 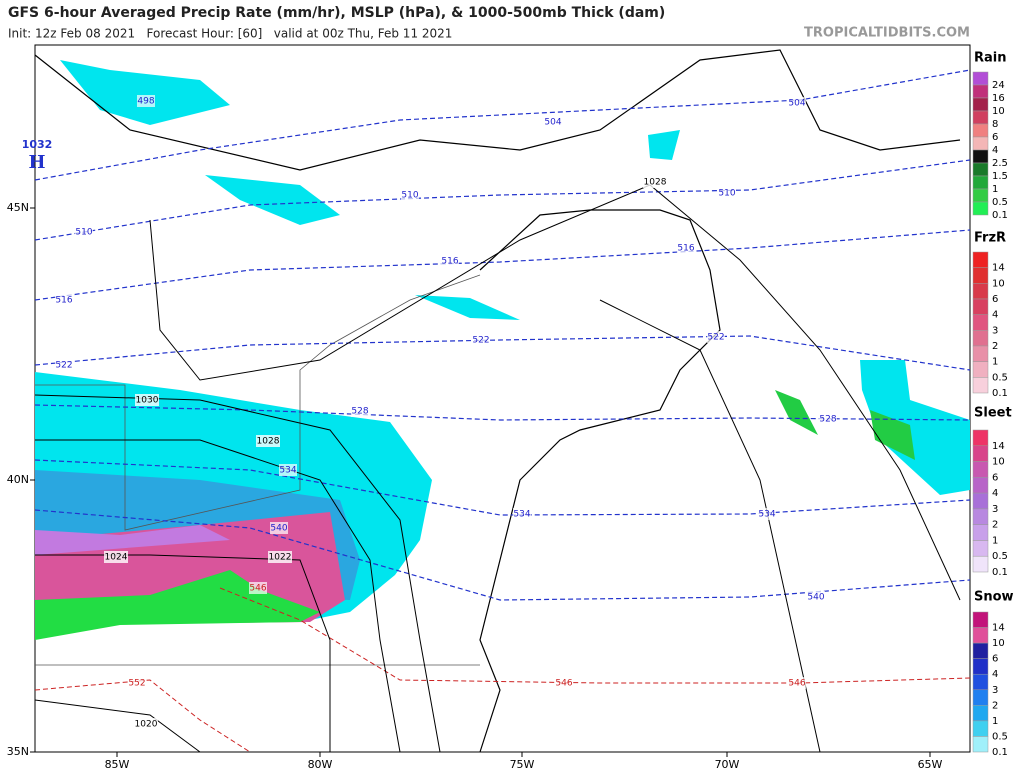 I want to click on lat-label: 45N, so click(x=18, y=207).